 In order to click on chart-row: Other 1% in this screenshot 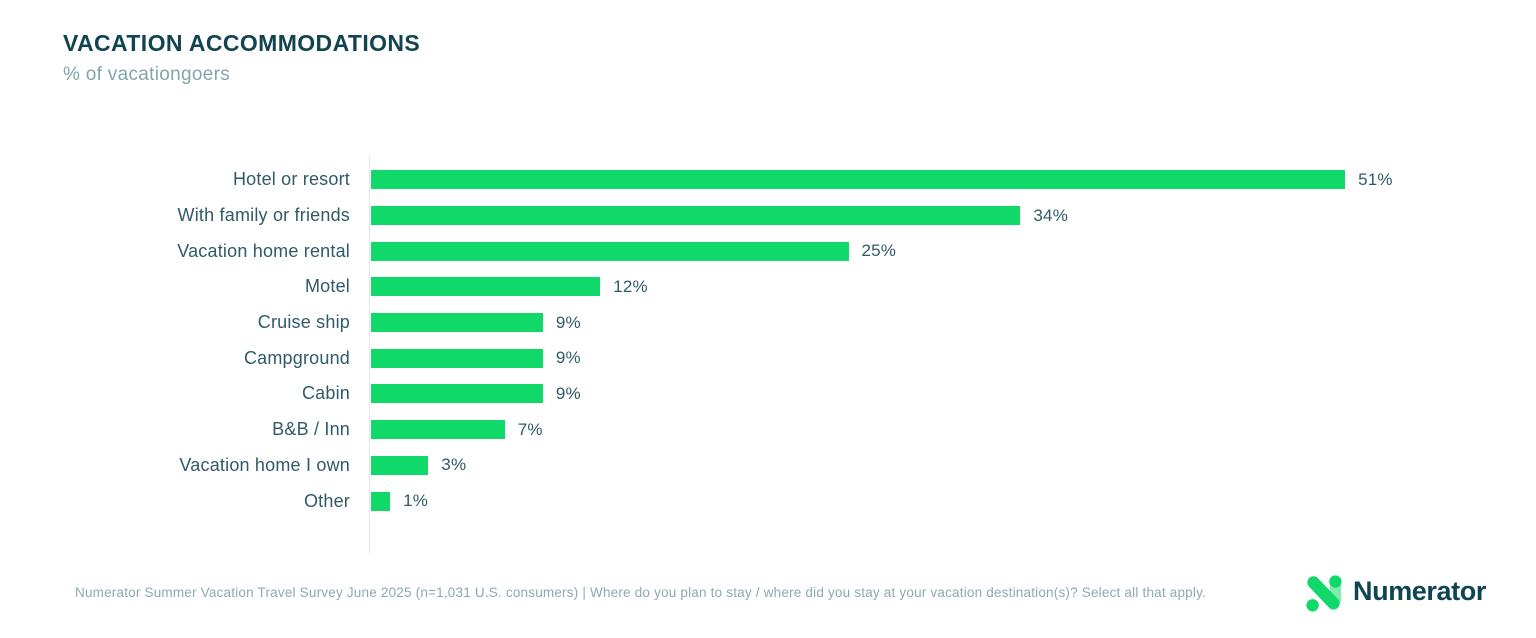, I will do `click(768, 501)`.